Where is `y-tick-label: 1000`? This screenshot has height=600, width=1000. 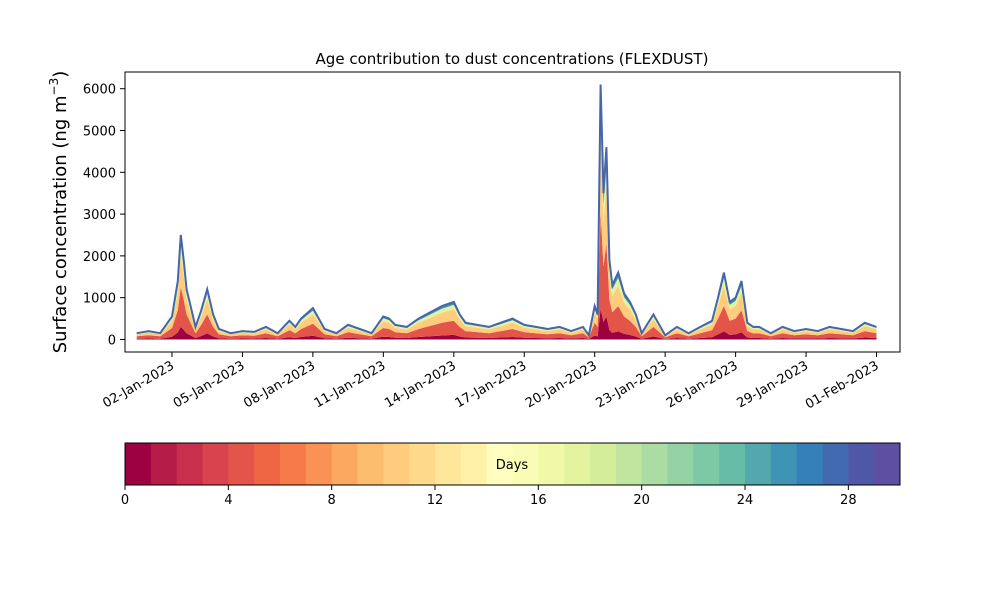 y-tick-label: 1000 is located at coordinates (99, 299).